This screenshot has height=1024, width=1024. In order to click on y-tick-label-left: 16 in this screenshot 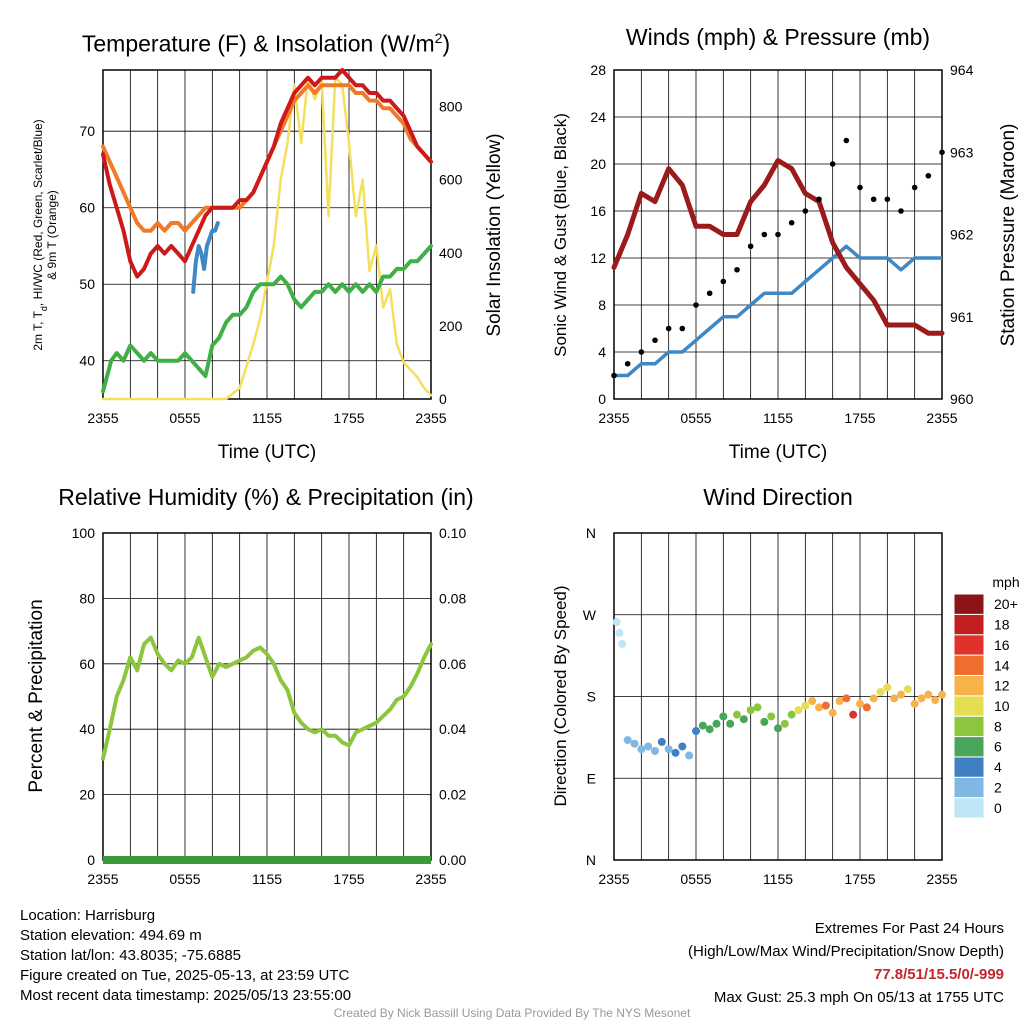, I will do `click(598, 211)`.